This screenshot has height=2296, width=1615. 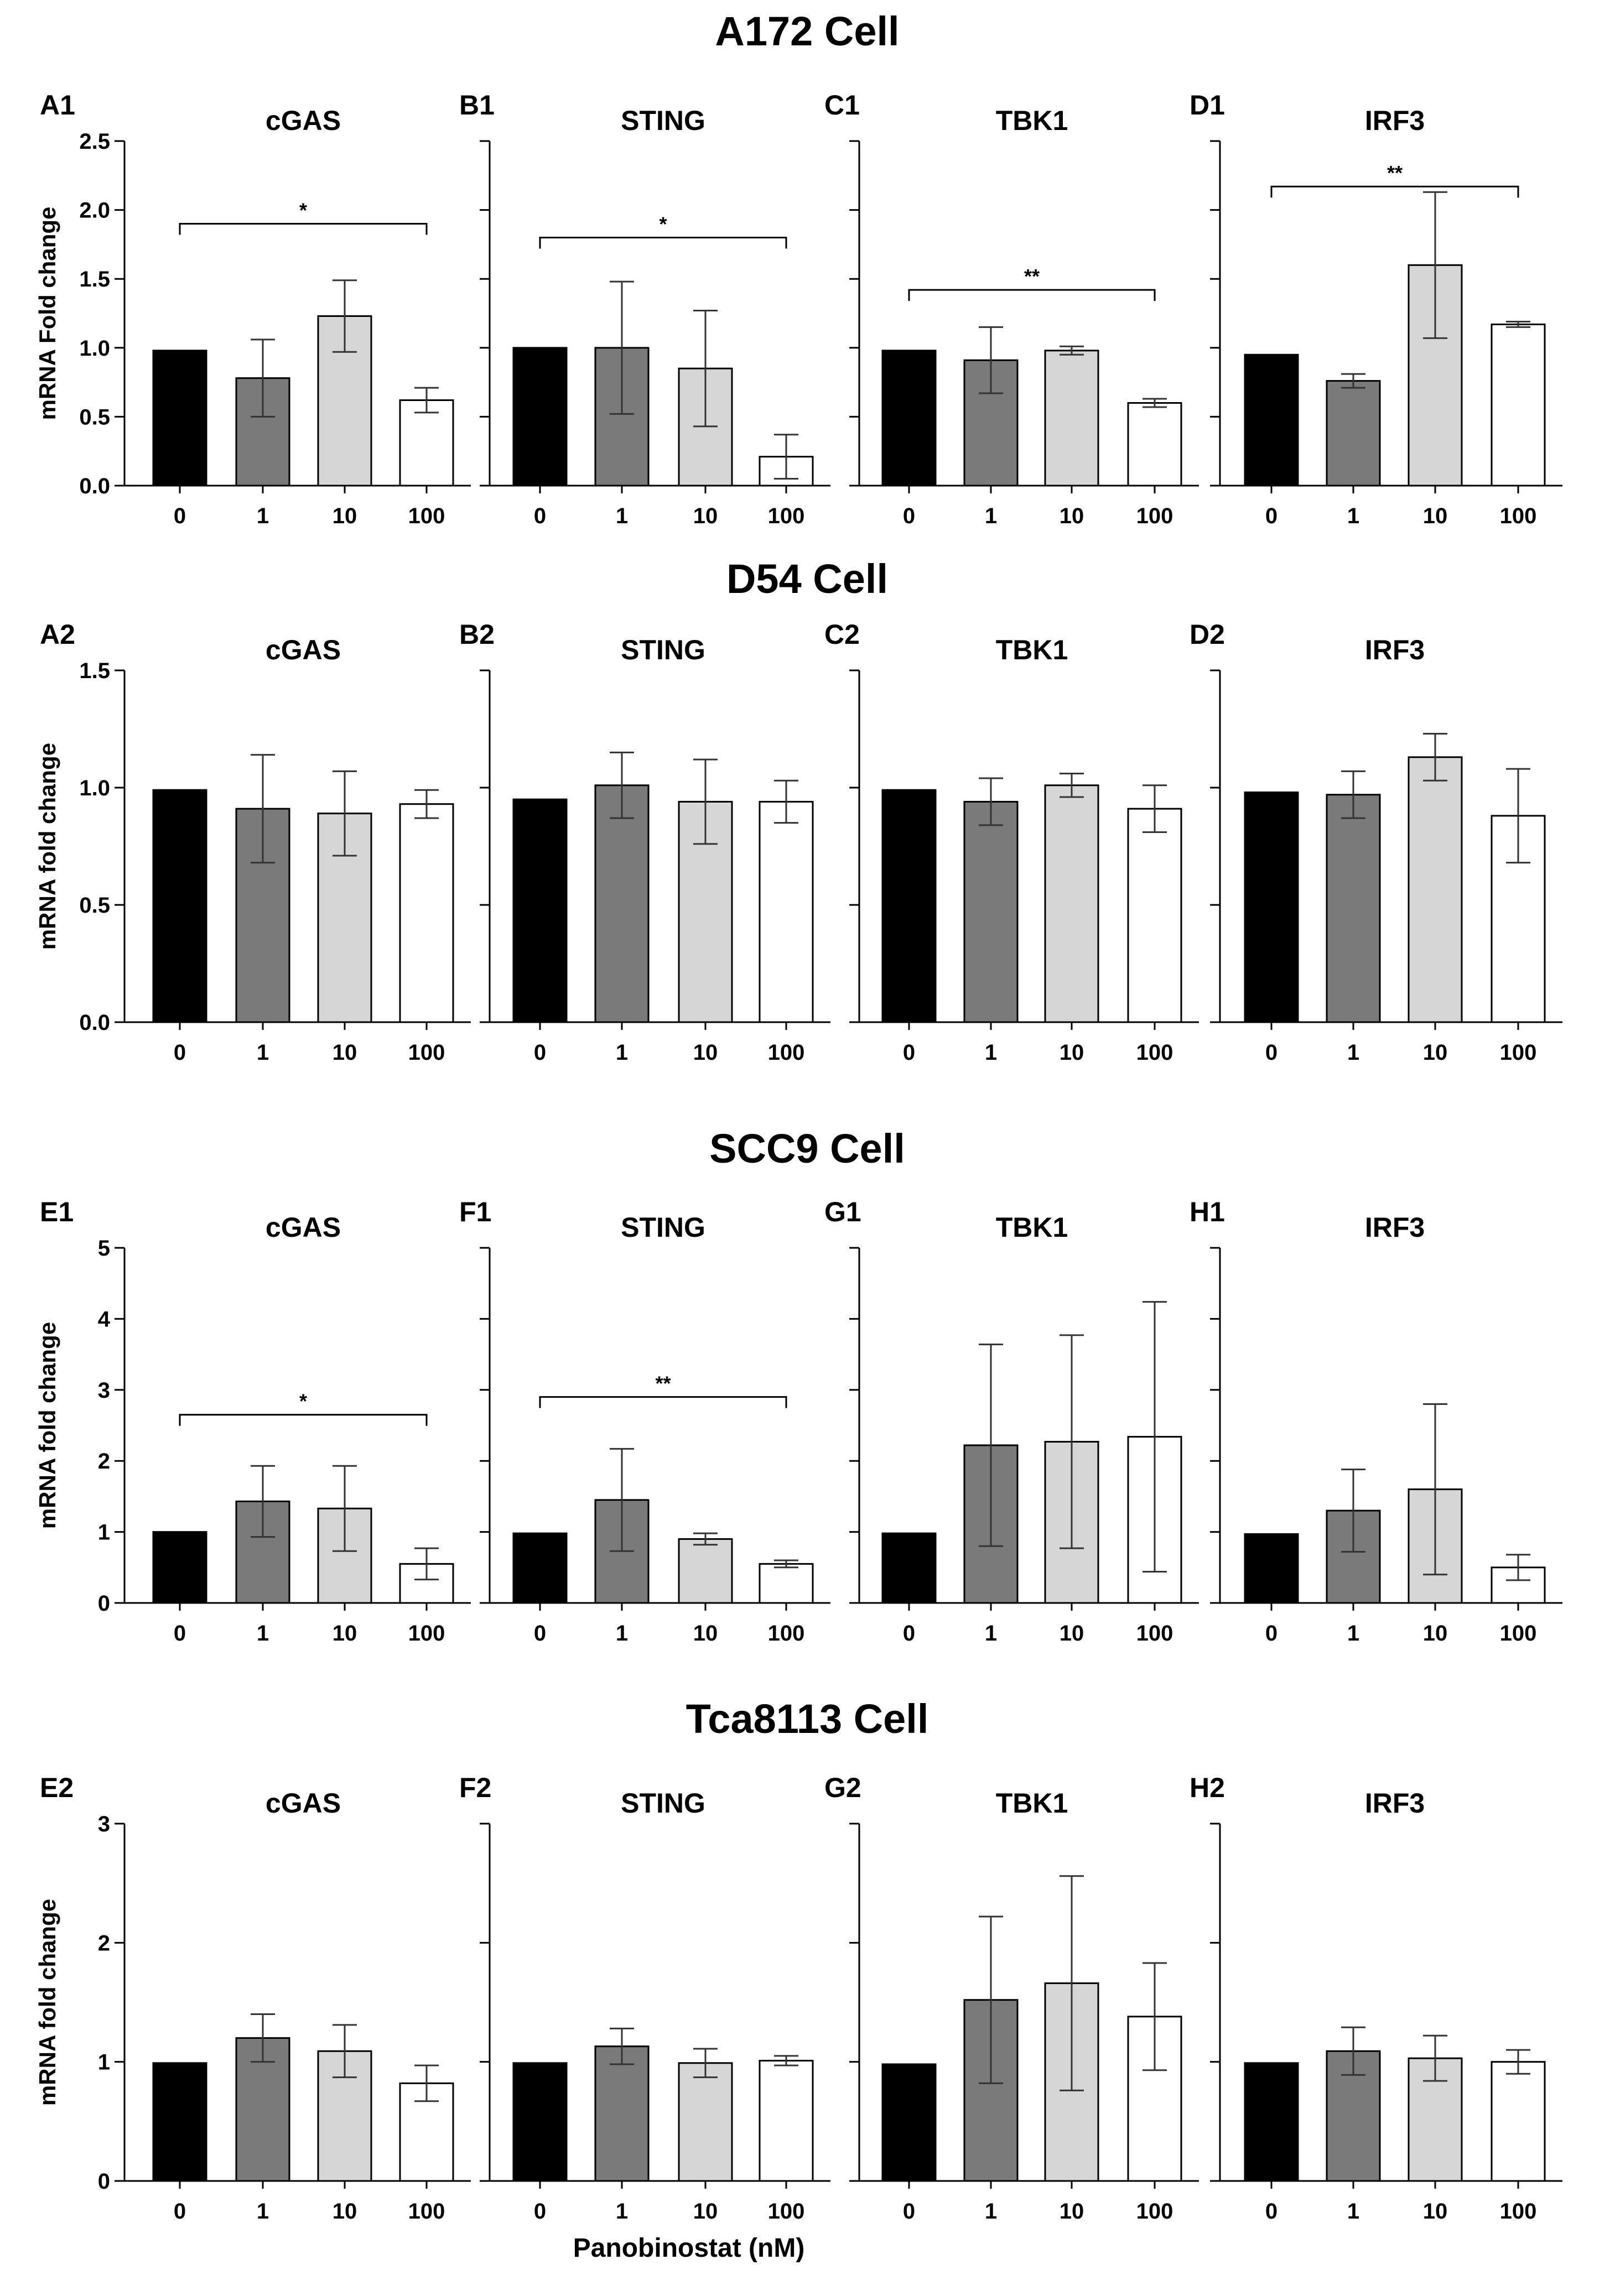 What do you see at coordinates (104, 1319) in the screenshot?
I see `y-tick-label: 4` at bounding box center [104, 1319].